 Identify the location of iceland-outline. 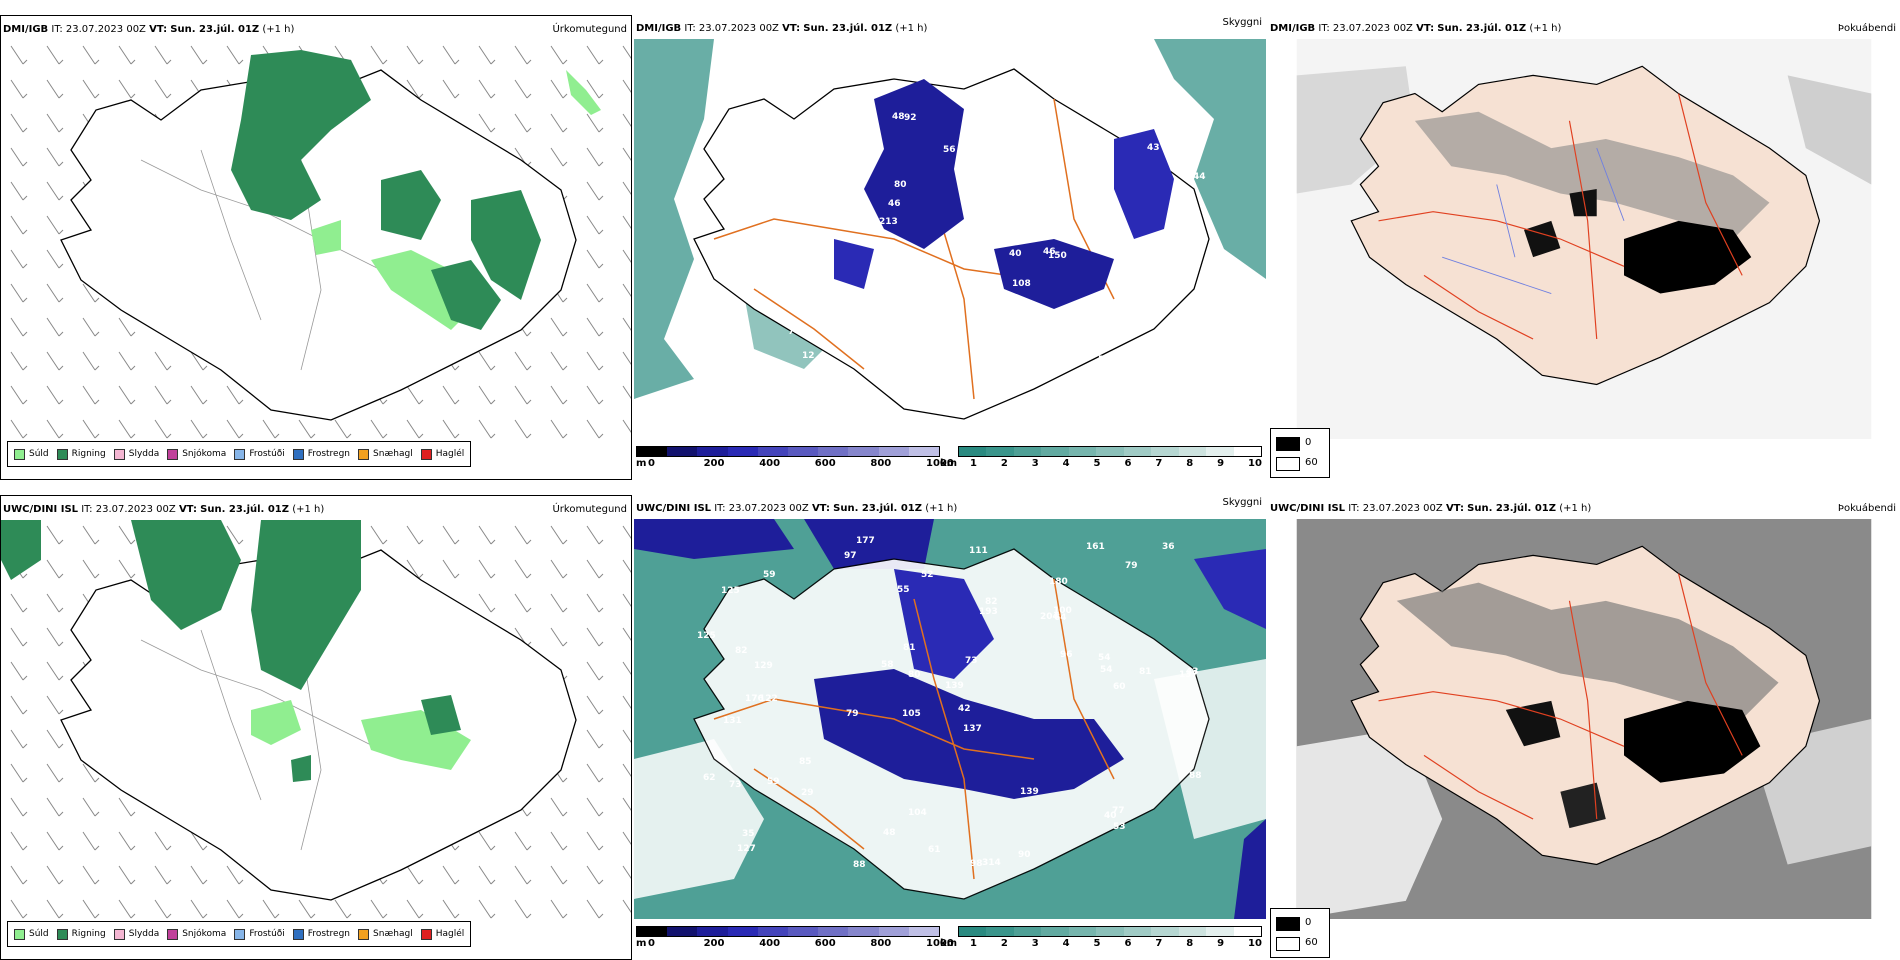
(951, 244).